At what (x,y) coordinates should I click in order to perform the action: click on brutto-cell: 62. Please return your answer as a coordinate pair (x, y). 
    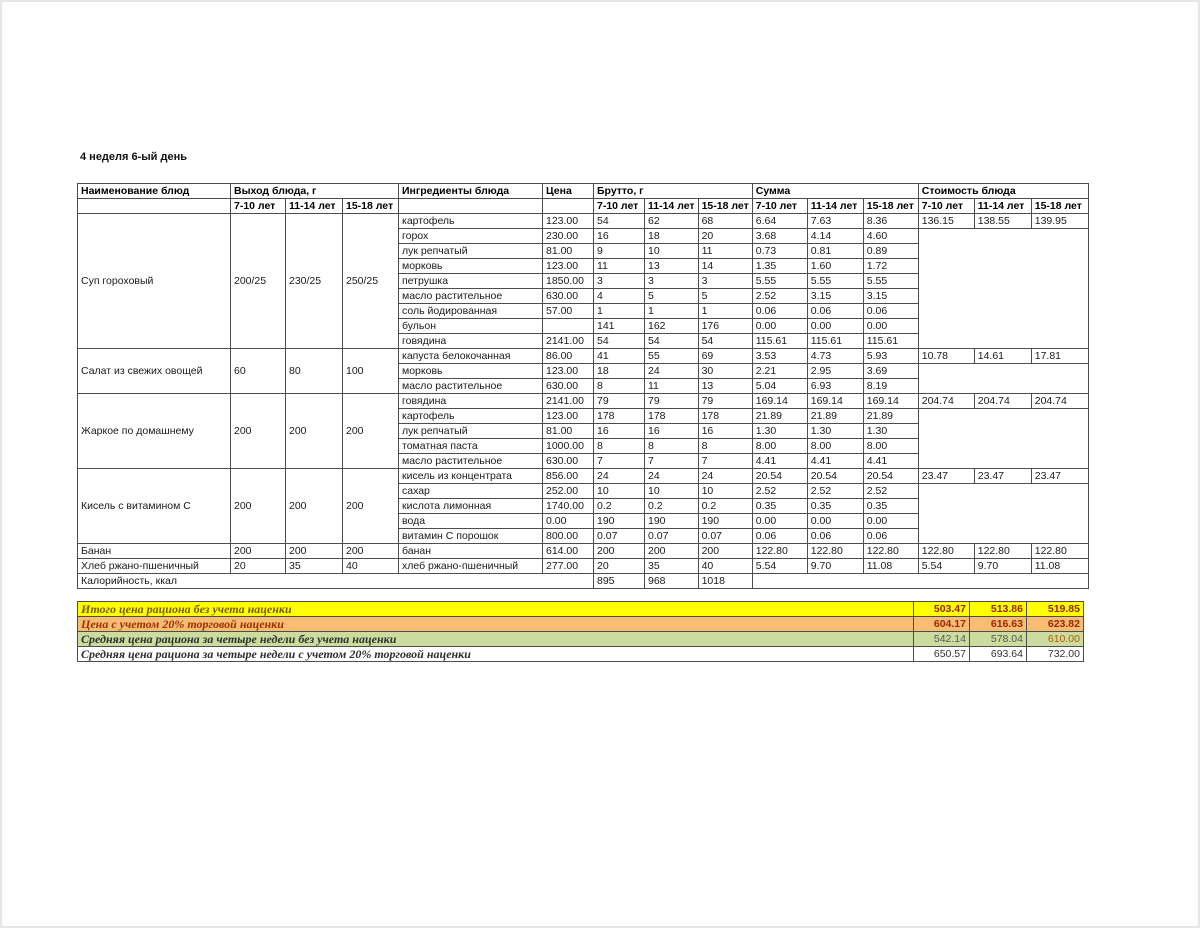
    Looking at the image, I should click on (671, 221).